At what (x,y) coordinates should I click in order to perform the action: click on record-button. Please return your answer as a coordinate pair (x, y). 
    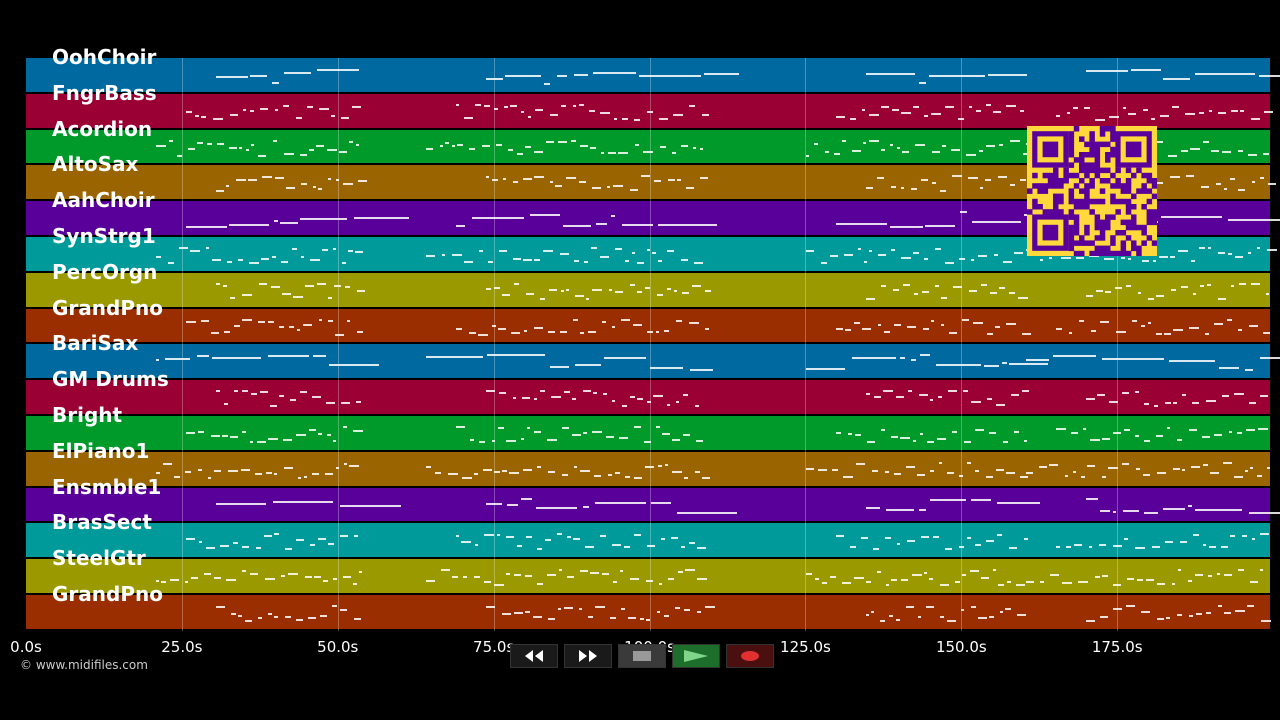
    Looking at the image, I should click on (750, 656).